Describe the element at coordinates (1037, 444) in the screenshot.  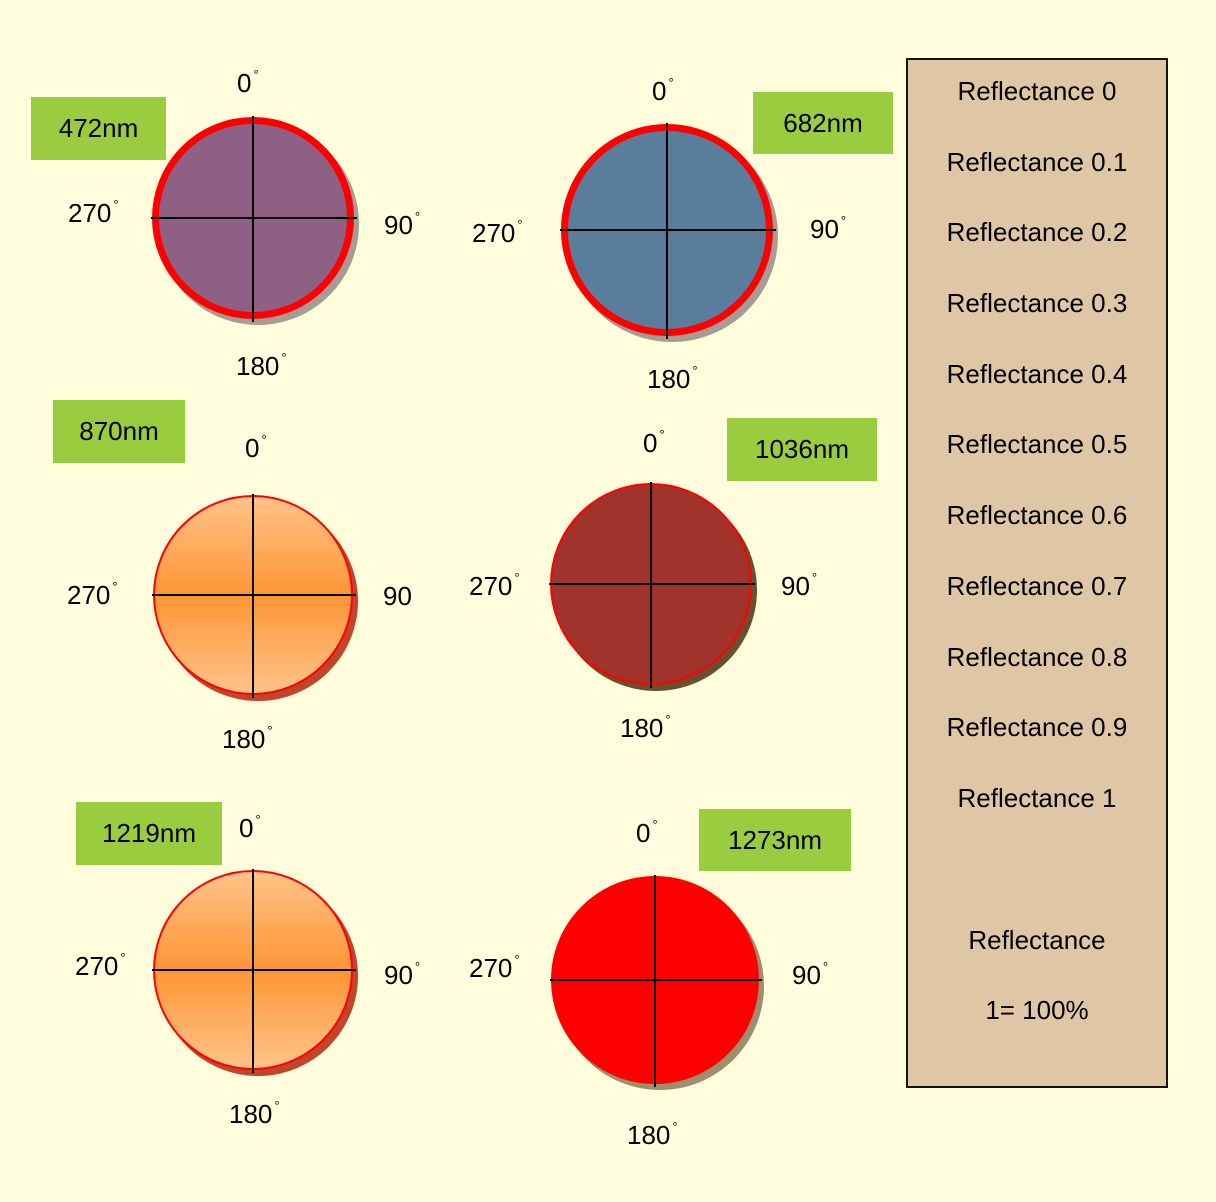
I see `legend-row: Reflectance 0.5` at that location.